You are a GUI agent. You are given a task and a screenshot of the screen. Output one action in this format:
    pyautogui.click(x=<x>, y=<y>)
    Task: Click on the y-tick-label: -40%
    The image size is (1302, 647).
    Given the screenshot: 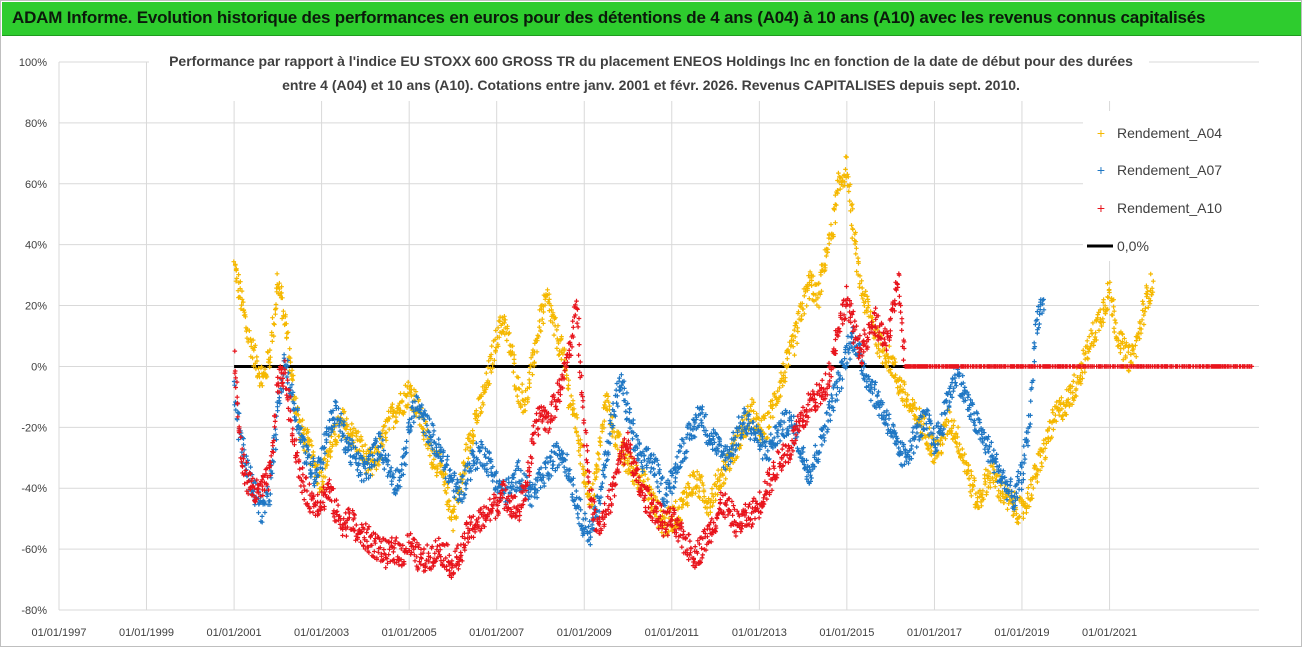 What is the action you would take?
    pyautogui.click(x=34, y=489)
    